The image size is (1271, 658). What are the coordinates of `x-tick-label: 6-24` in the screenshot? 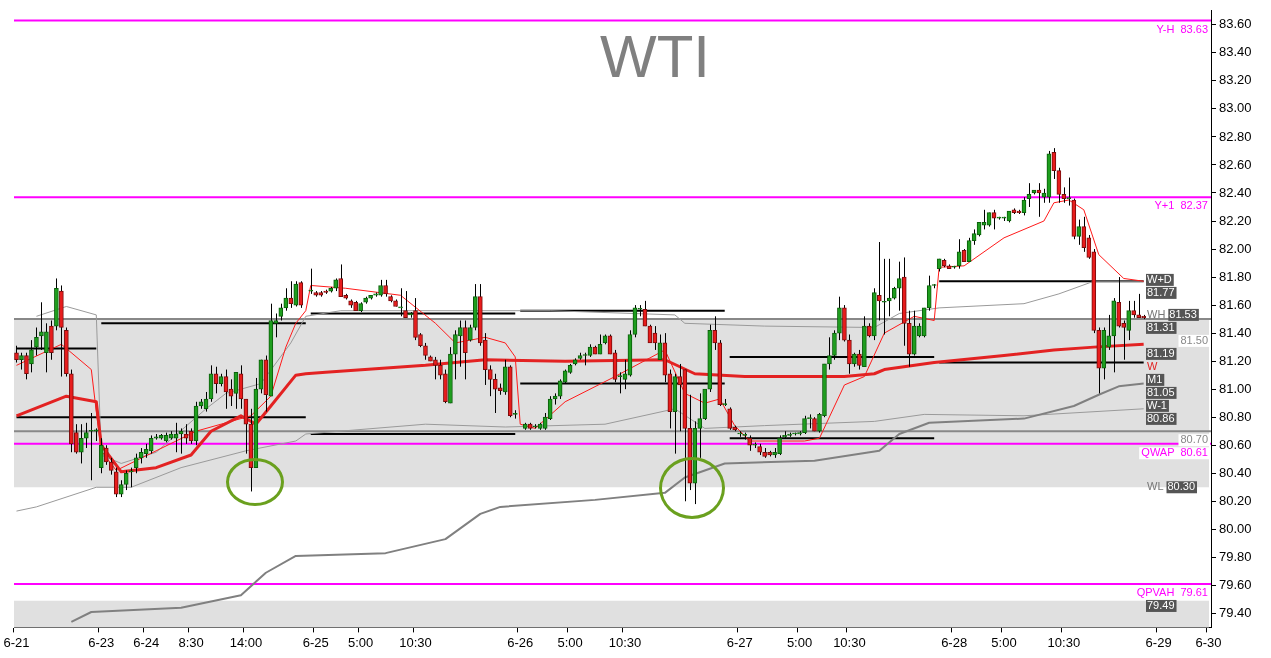 It's located at (146, 642).